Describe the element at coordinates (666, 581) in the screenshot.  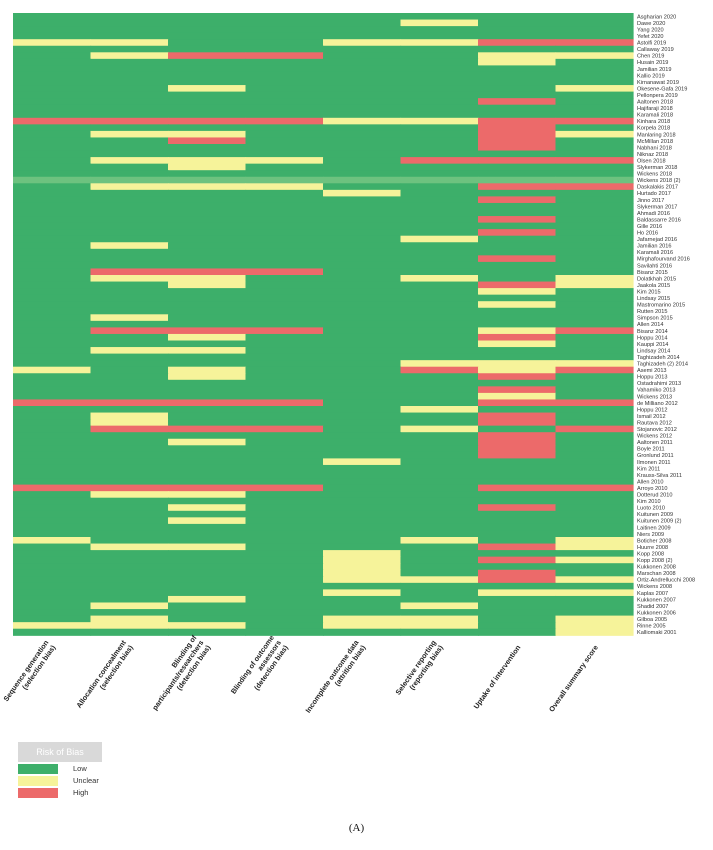
I see `study-label: Ortiz-Andrellucchi 2008` at that location.